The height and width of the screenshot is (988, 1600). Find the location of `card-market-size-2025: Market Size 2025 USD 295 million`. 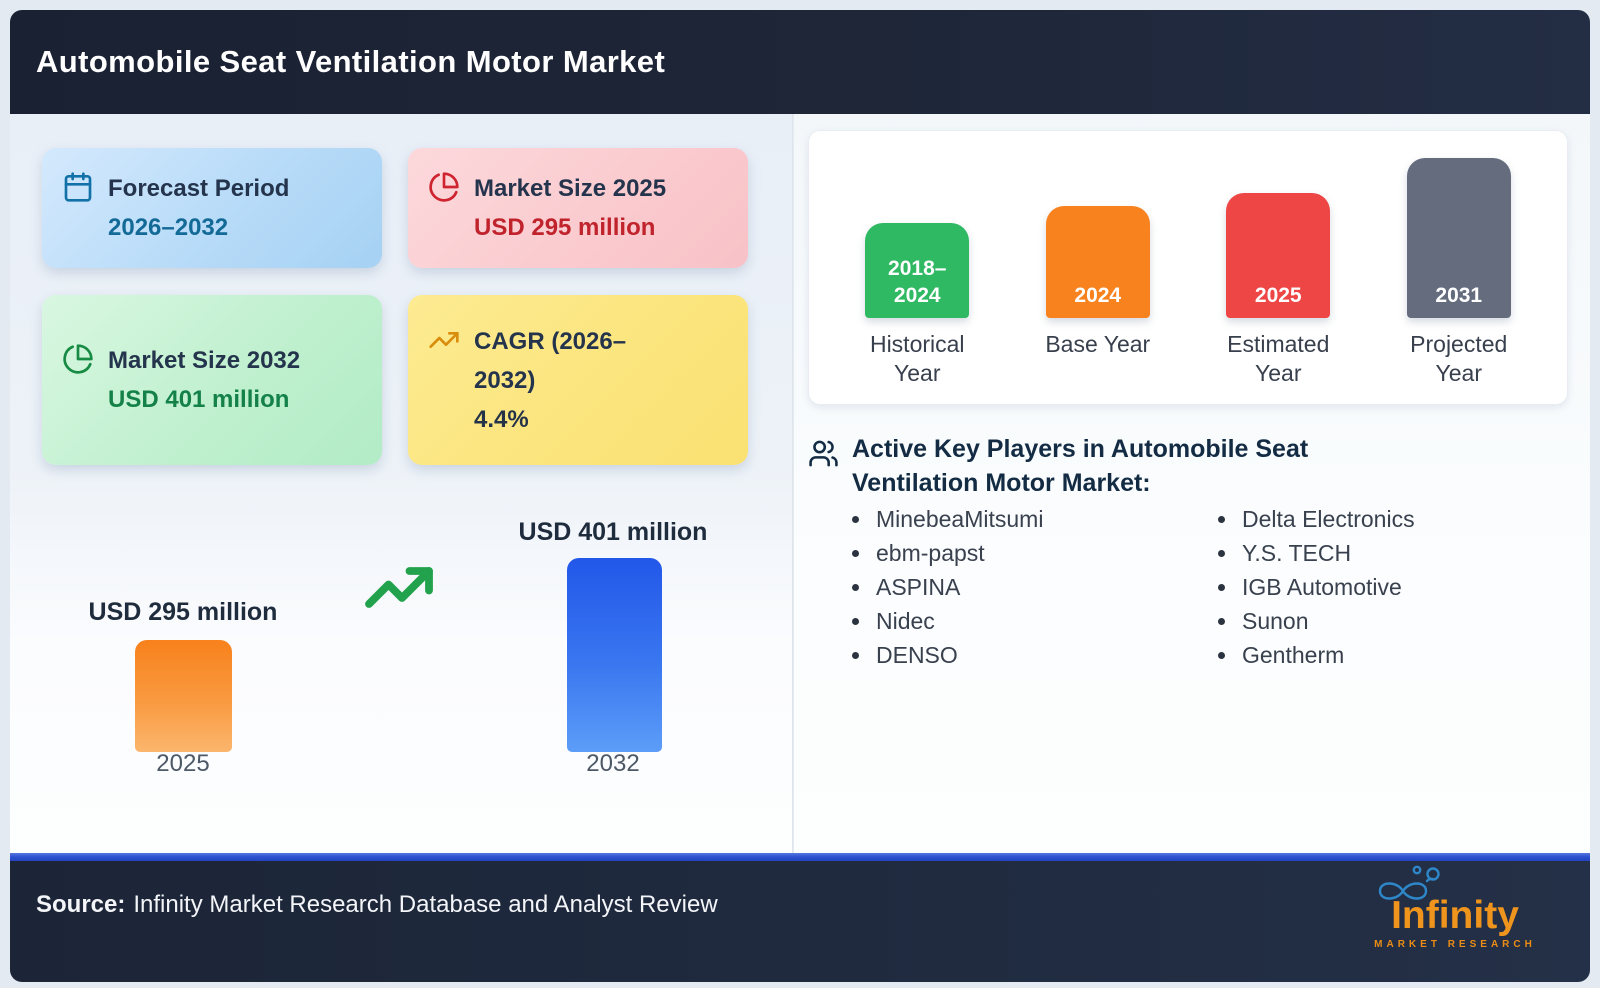

card-market-size-2025: Market Size 2025 USD 295 million is located at coordinates (578, 208).